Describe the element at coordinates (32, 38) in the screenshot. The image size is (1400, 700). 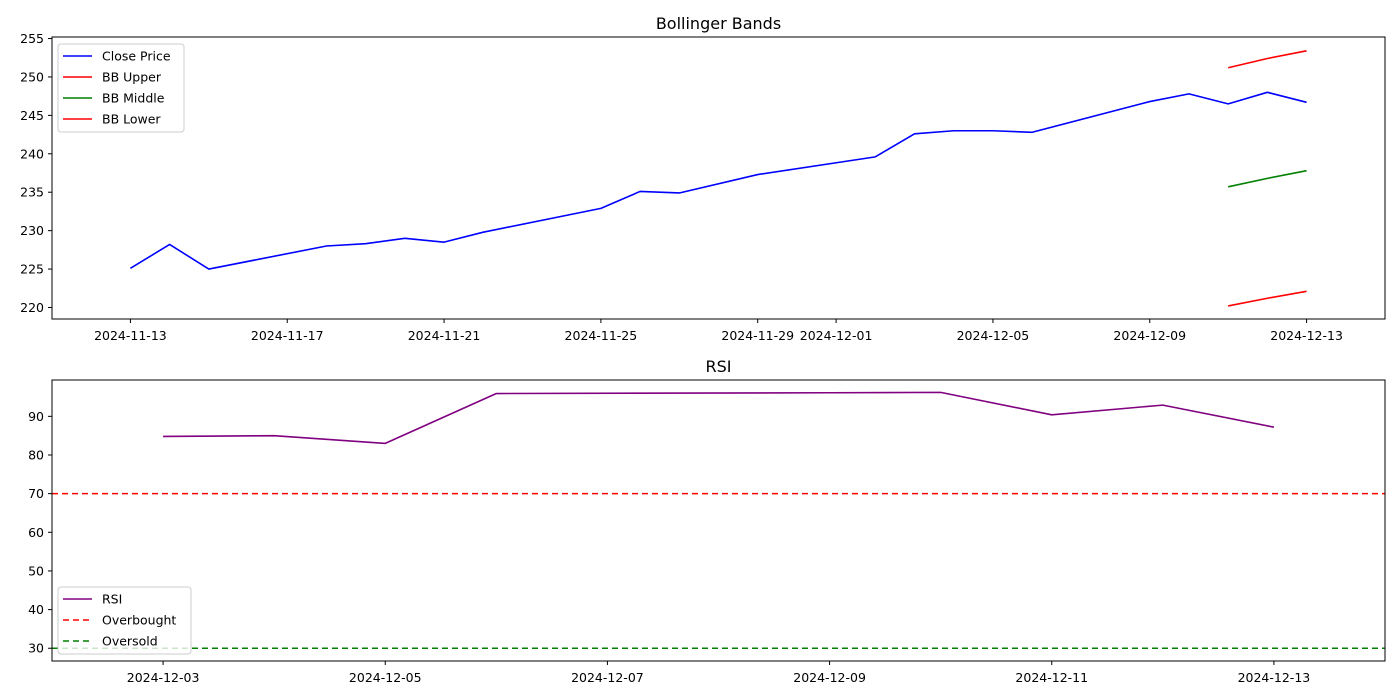
I see `y-tick-label: 255` at that location.